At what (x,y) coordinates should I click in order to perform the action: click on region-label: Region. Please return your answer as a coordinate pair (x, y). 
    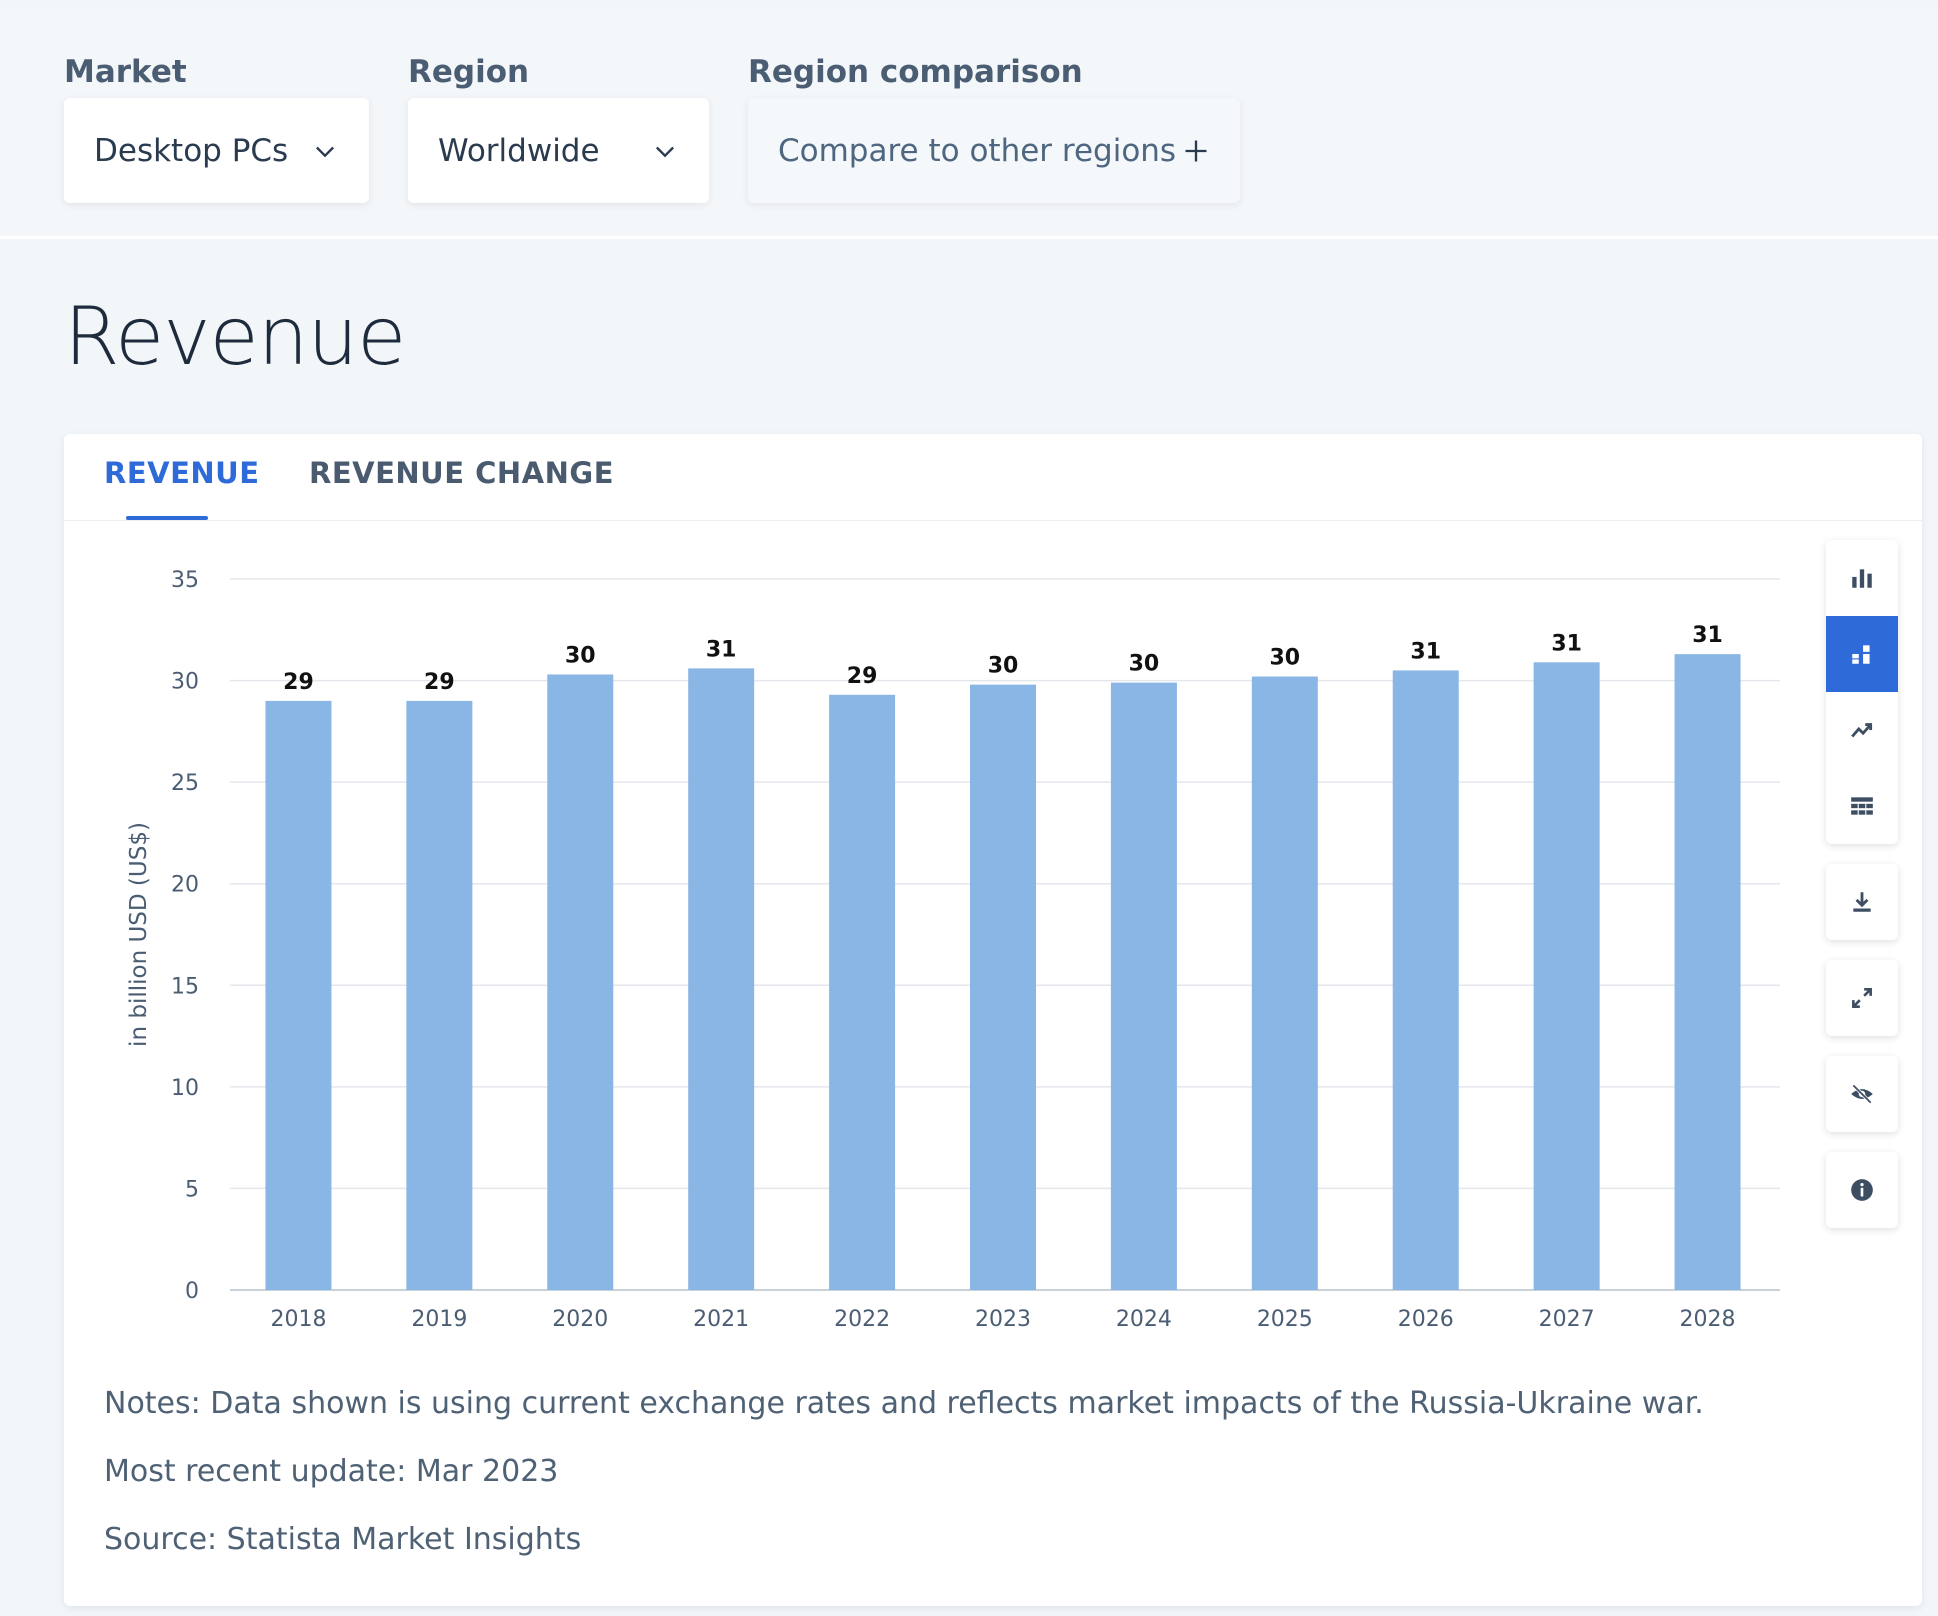
    Looking at the image, I should click on (469, 72).